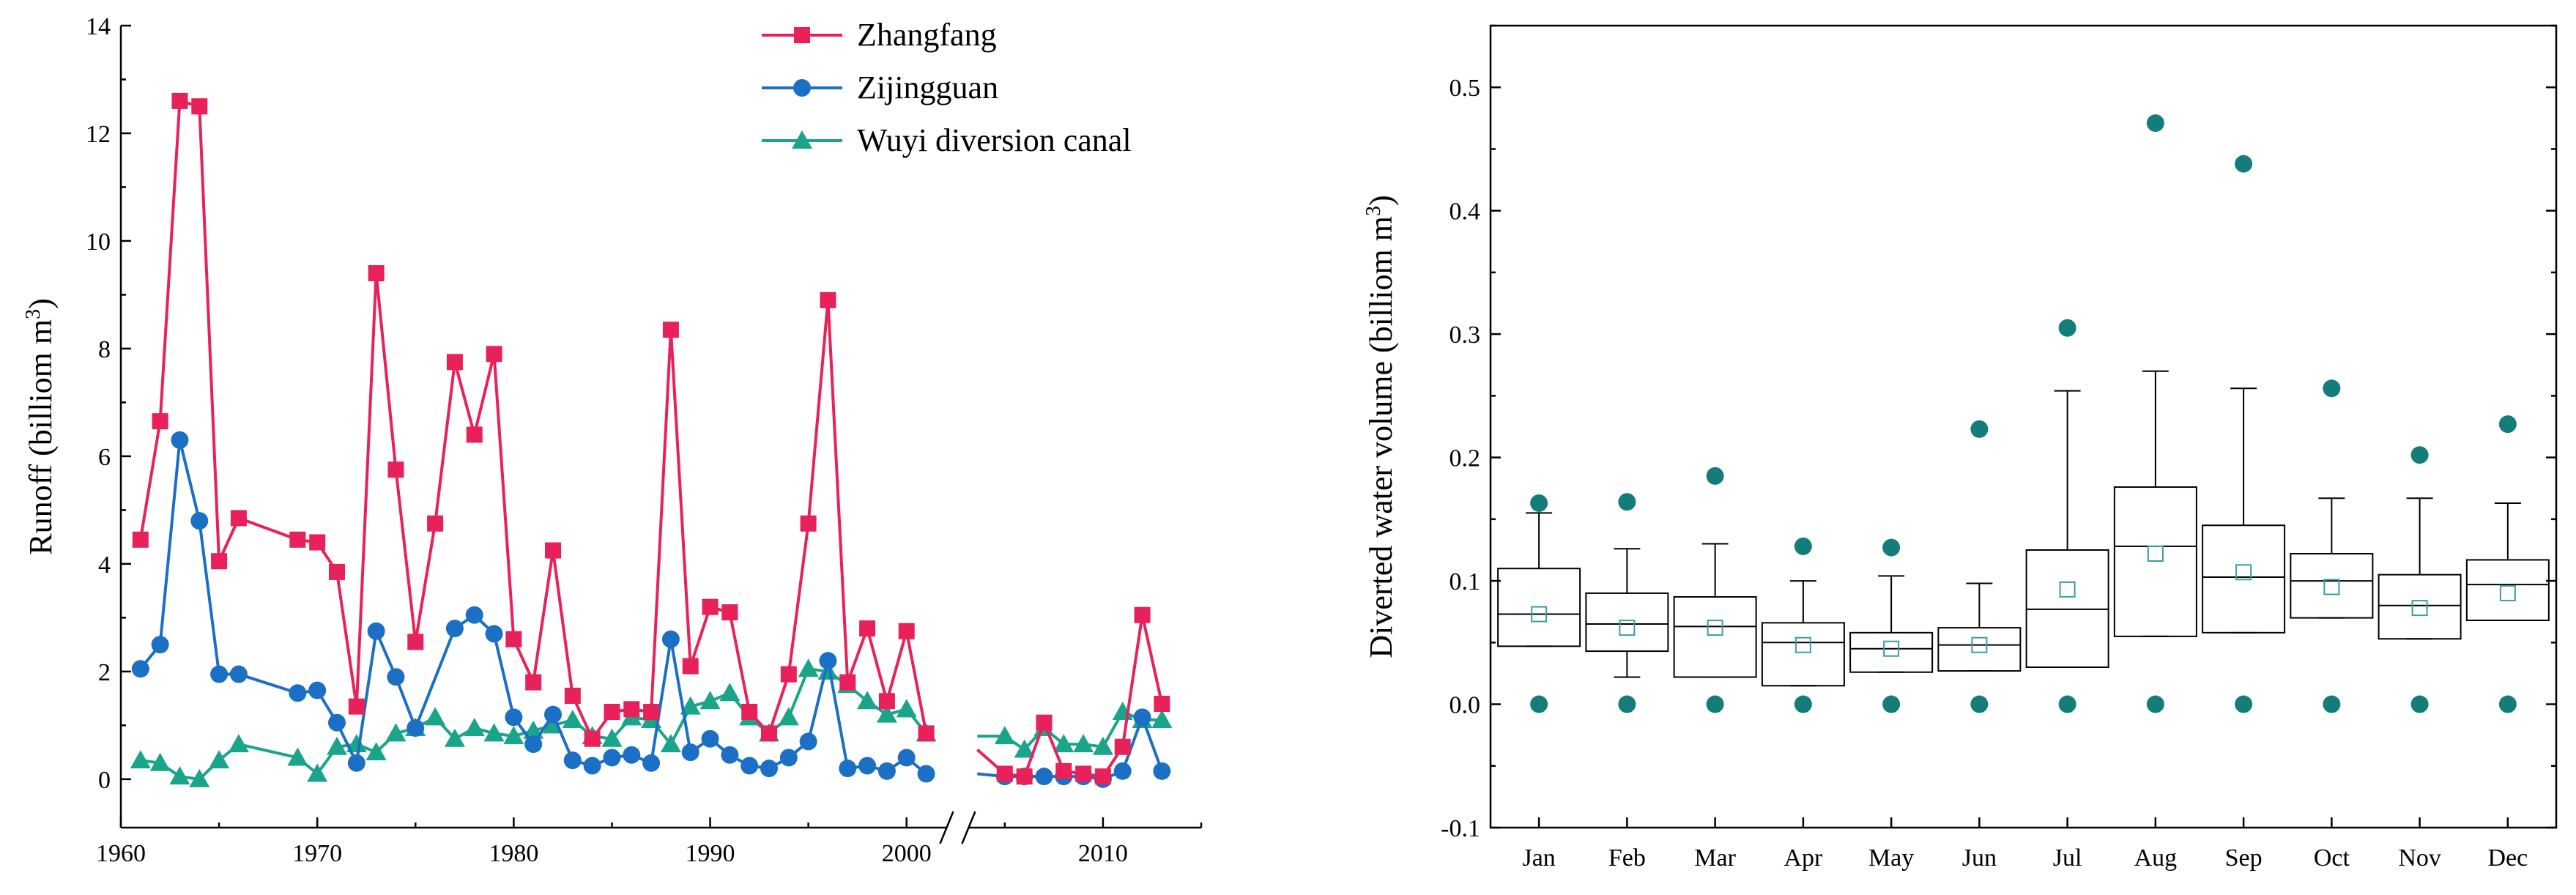  I want to click on legend-label: Wuyi diversion canal, so click(994, 140).